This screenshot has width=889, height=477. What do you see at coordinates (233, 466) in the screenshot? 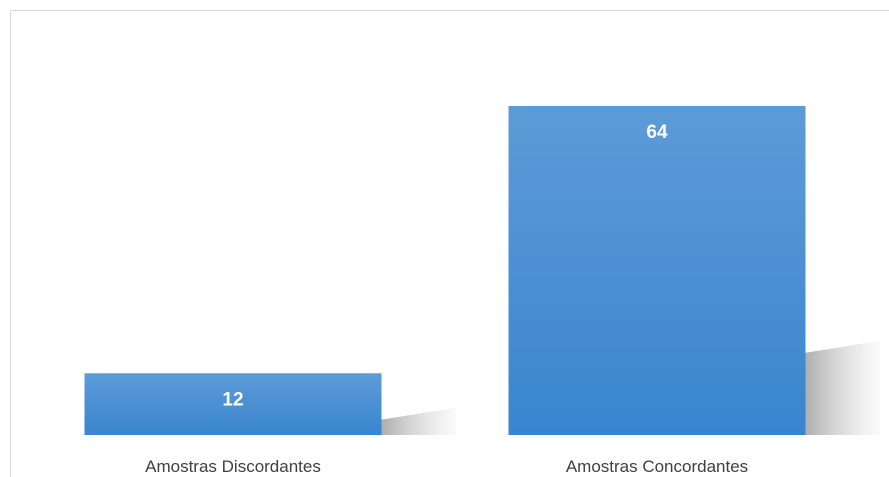
I see `x-tick-label: Amostras Discordantes` at bounding box center [233, 466].